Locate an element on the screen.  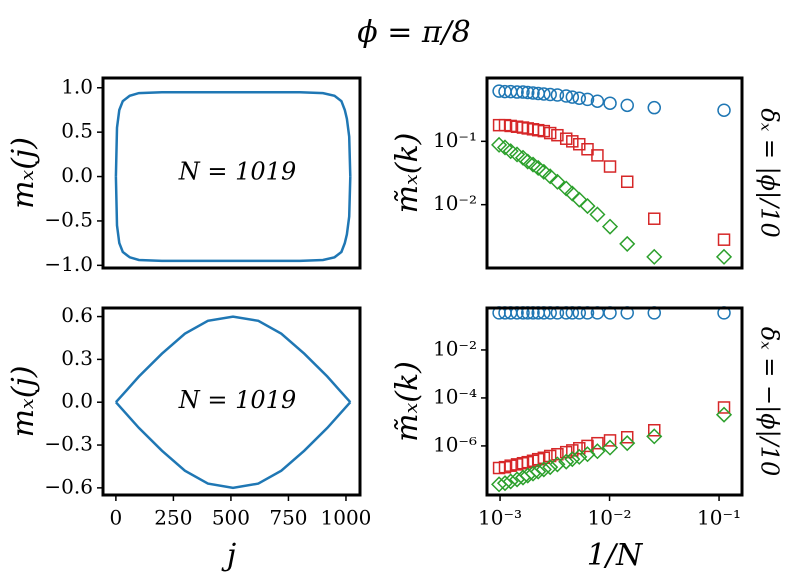
x-tick-label: 250 is located at coordinates (173, 518).